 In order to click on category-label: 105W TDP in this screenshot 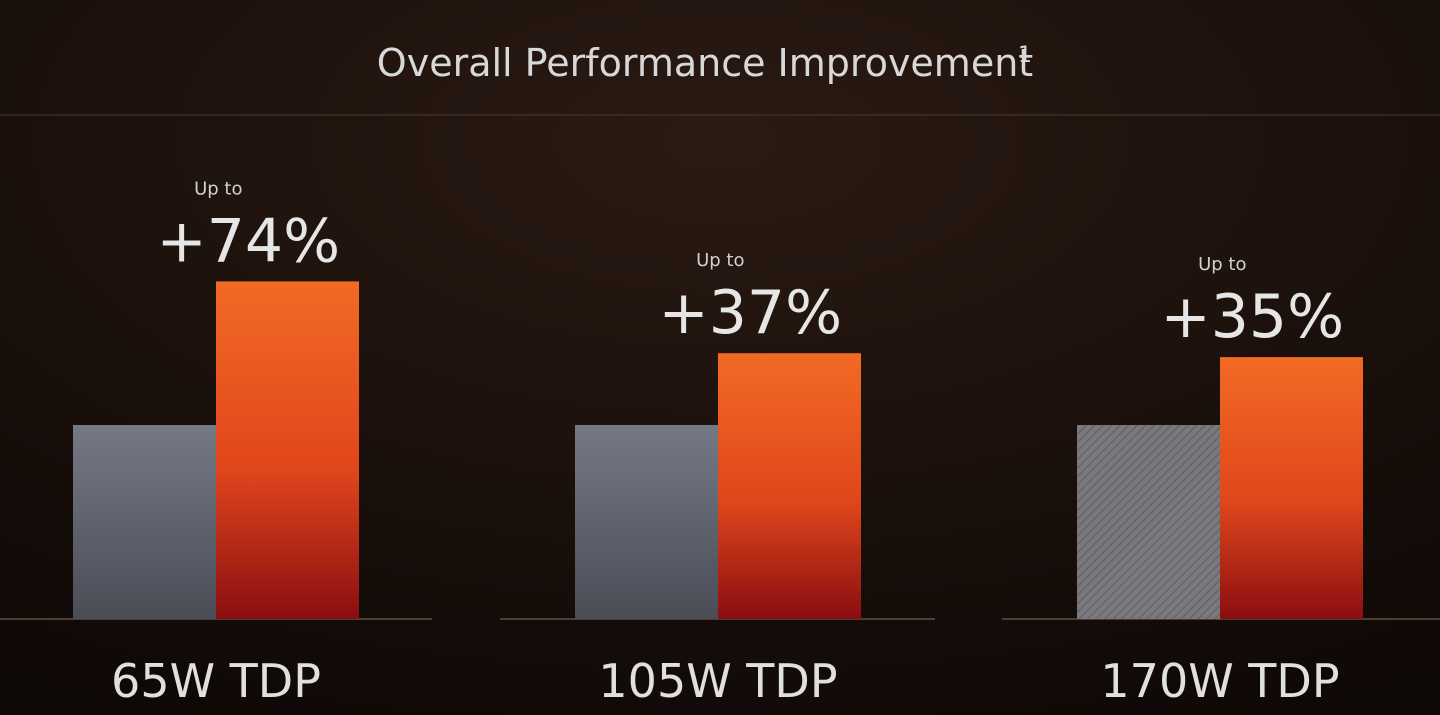, I will do `click(717, 681)`.